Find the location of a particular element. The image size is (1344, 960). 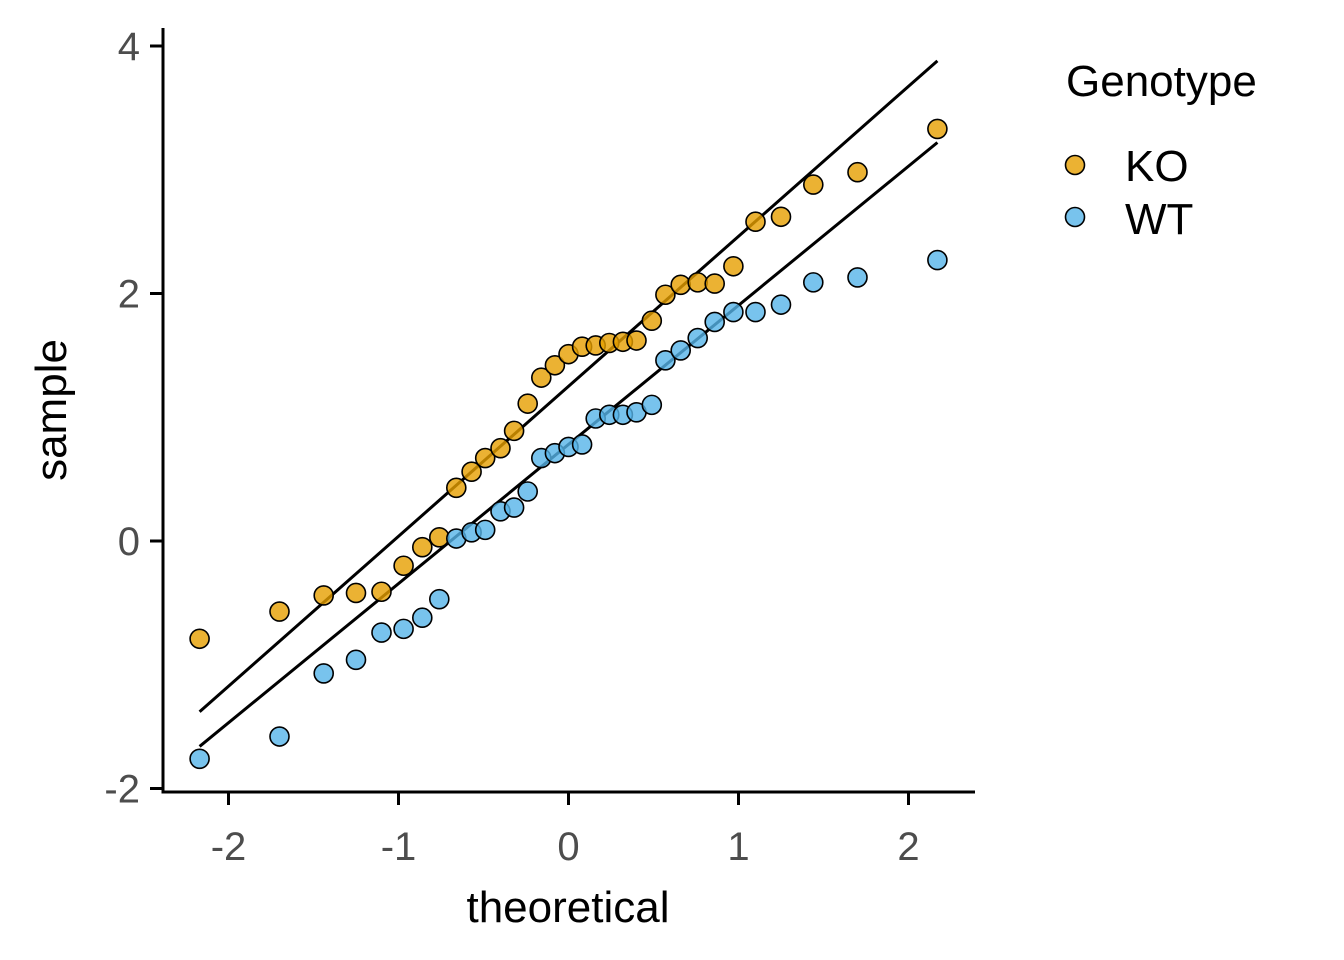

legend-label-wt: WT is located at coordinates (1159, 219).